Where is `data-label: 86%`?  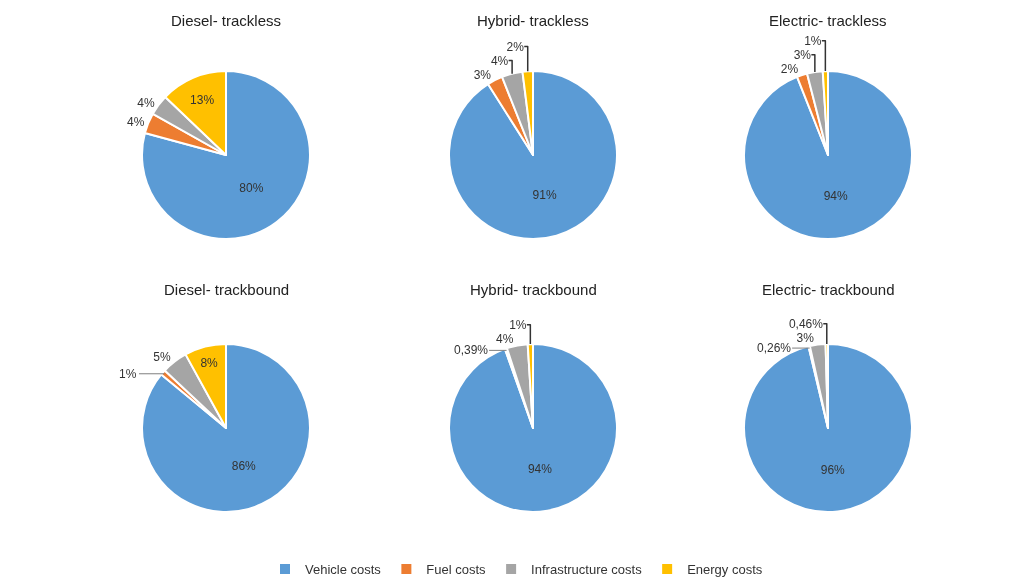
data-label: 86% is located at coordinates (244, 466).